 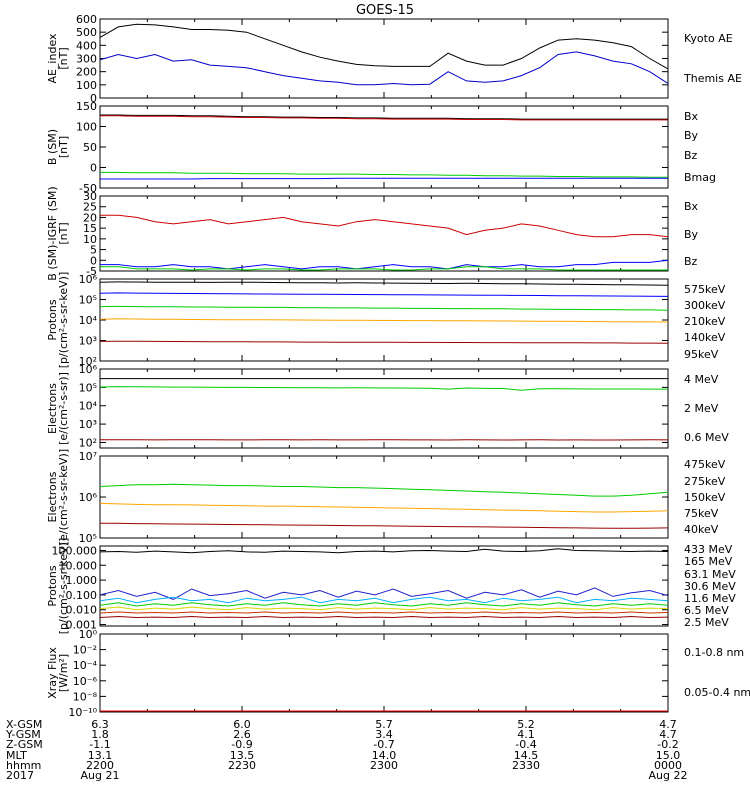 What do you see at coordinates (384, 525) in the screenshot?
I see `series-475kev` at bounding box center [384, 525].